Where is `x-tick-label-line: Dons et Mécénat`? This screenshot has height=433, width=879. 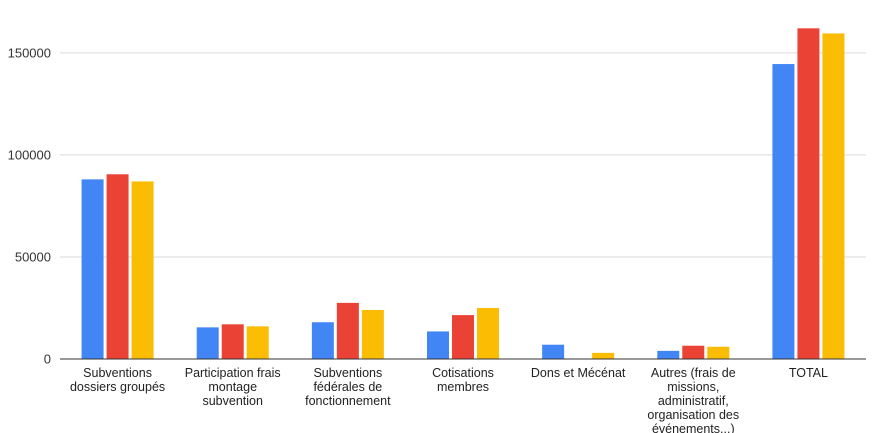
x-tick-label-line: Dons et Mécénat is located at coordinates (578, 373).